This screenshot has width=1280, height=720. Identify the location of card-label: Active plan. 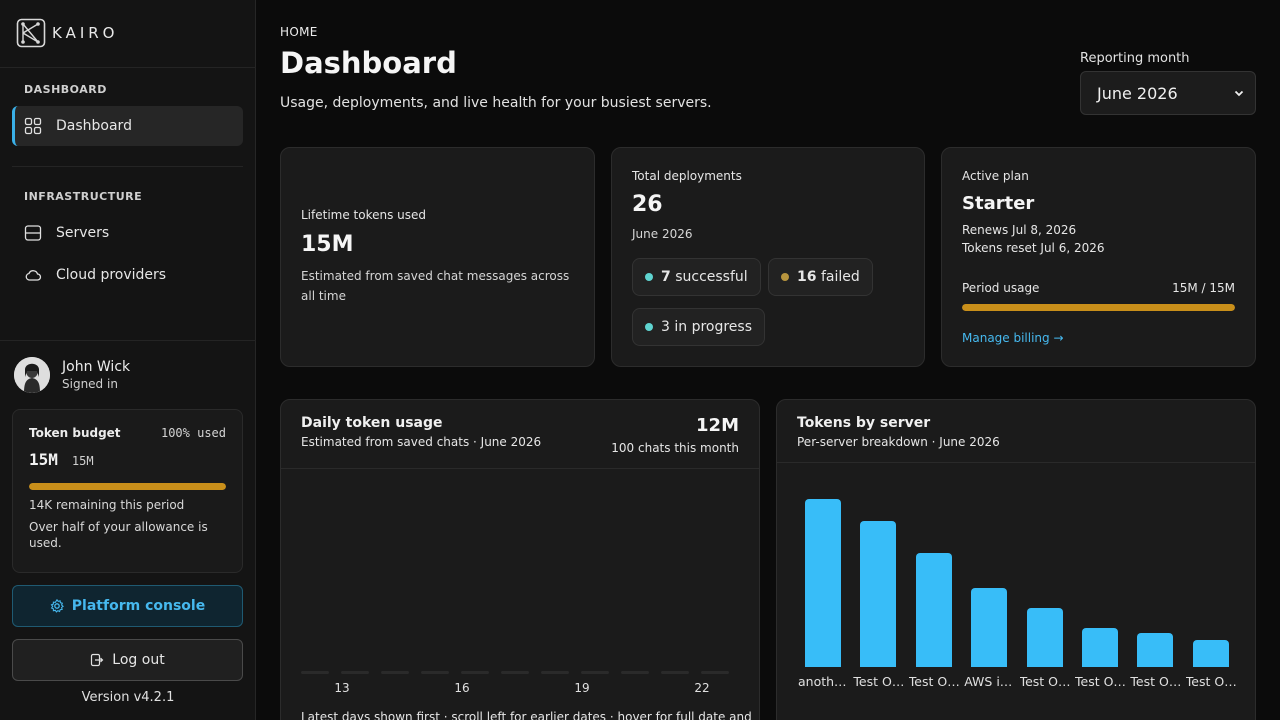
(995, 176).